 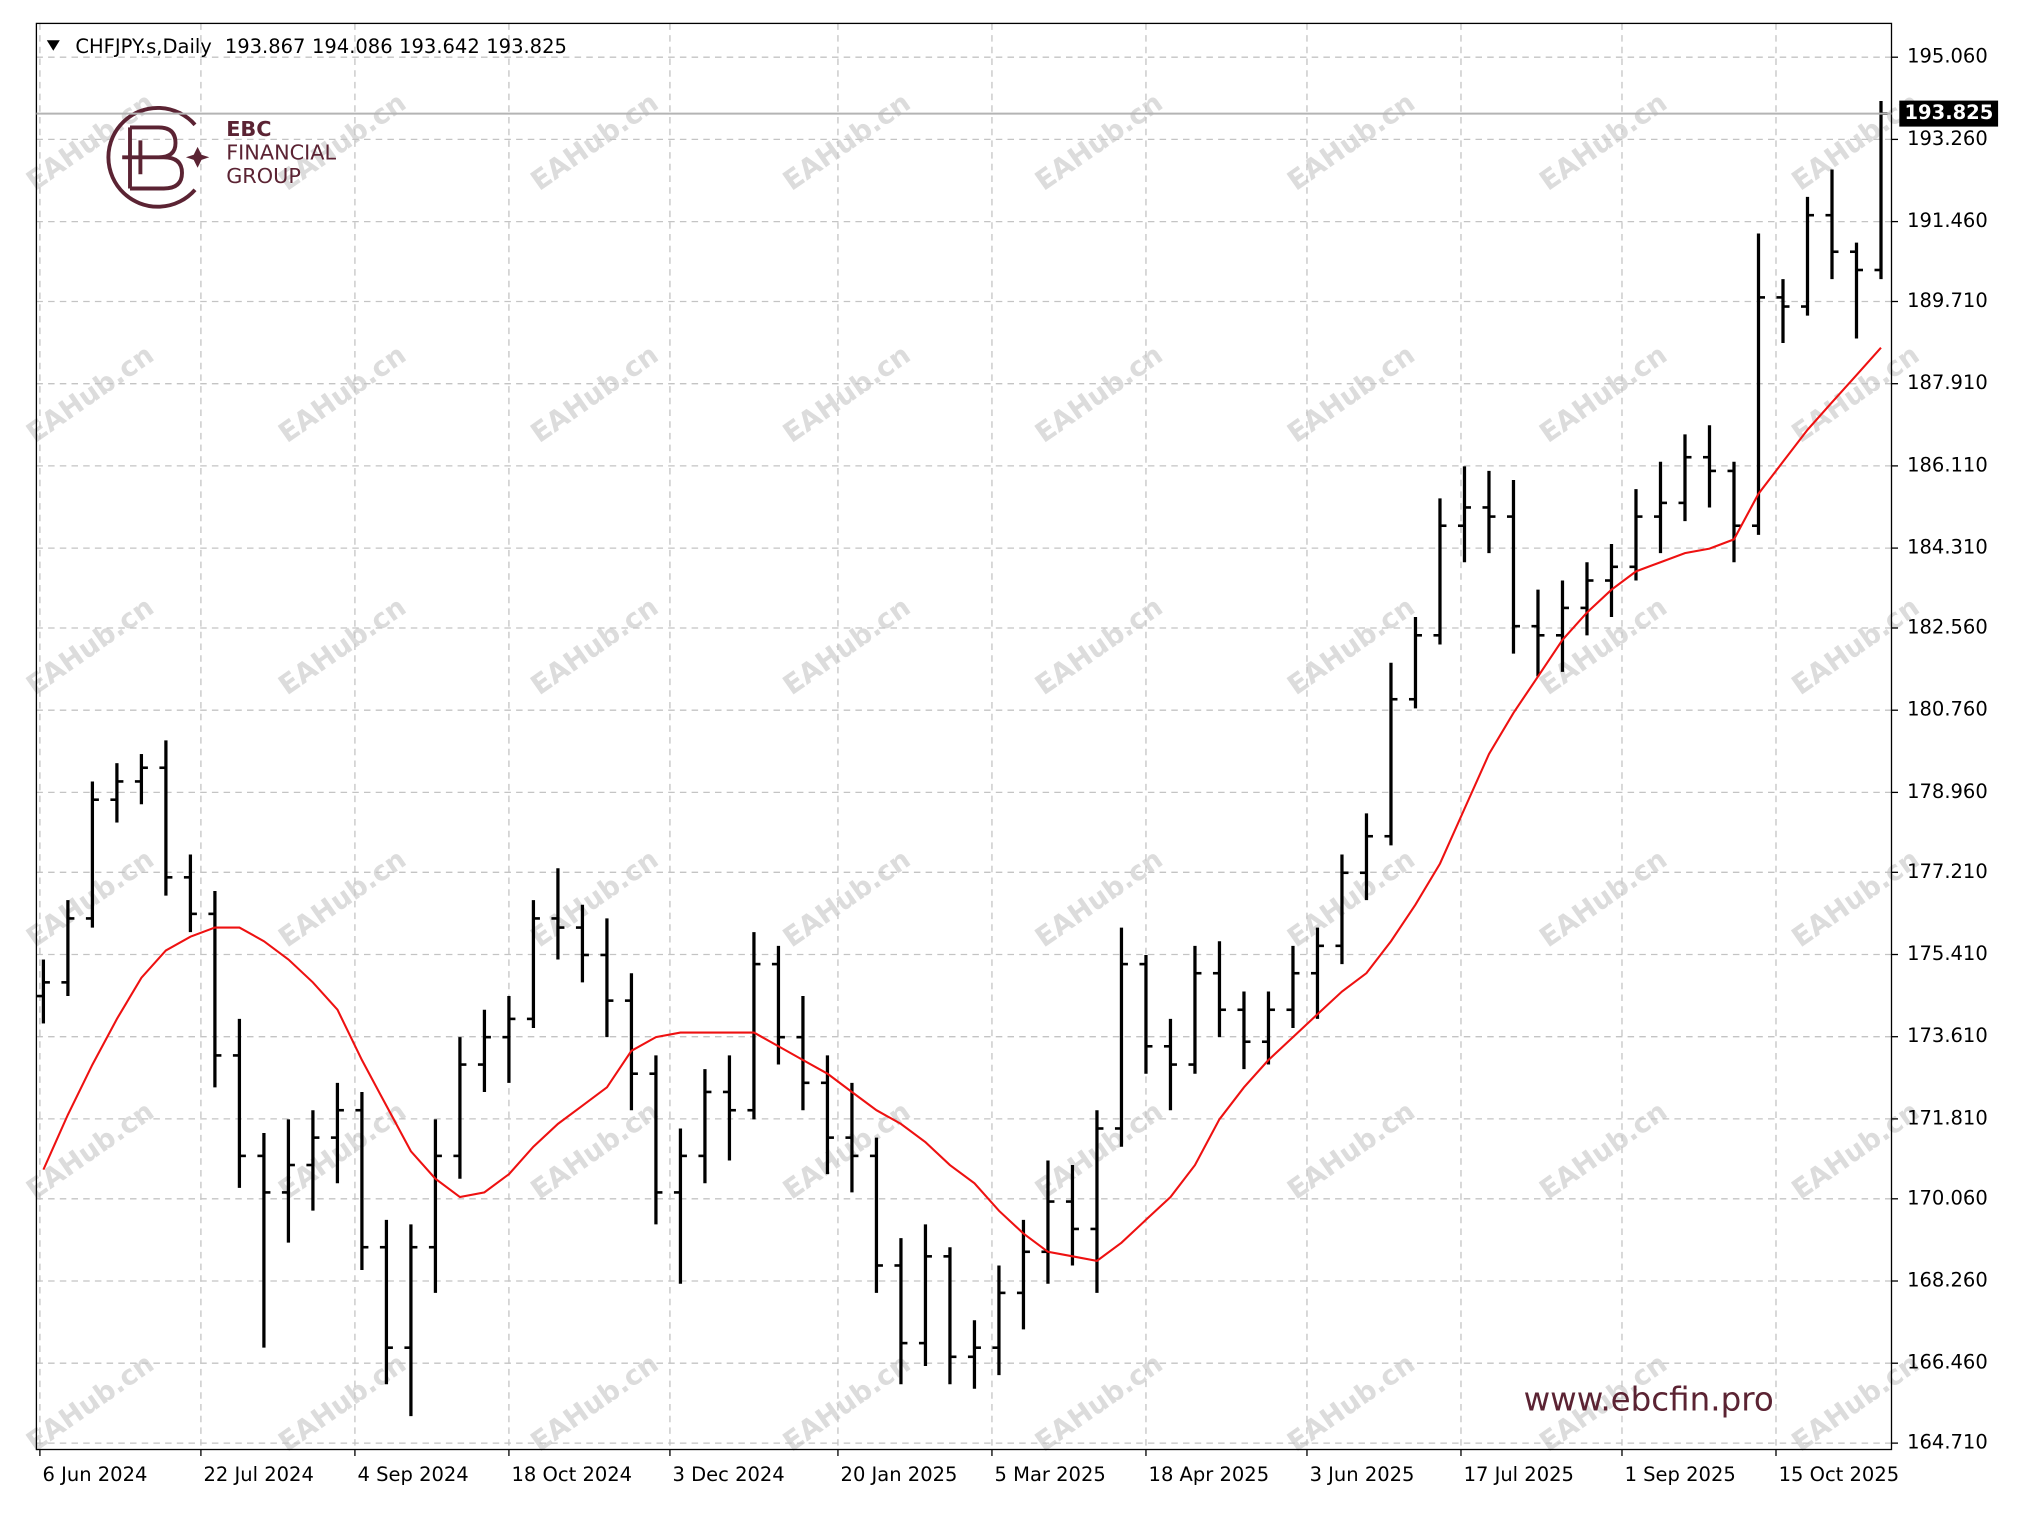 I want to click on logo-line: GROUP, so click(x=263, y=176).